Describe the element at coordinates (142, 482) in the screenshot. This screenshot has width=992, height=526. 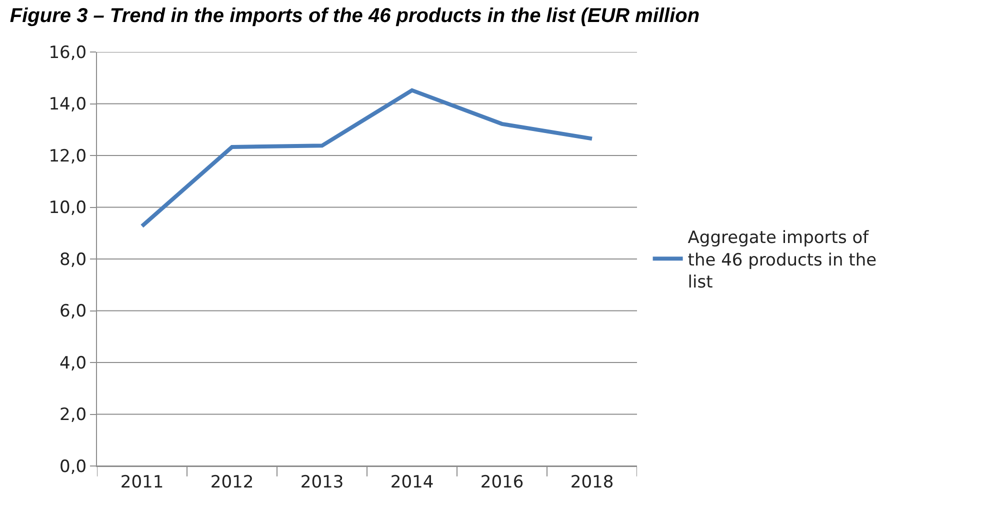
I see `x-tick-label: 2011` at that location.